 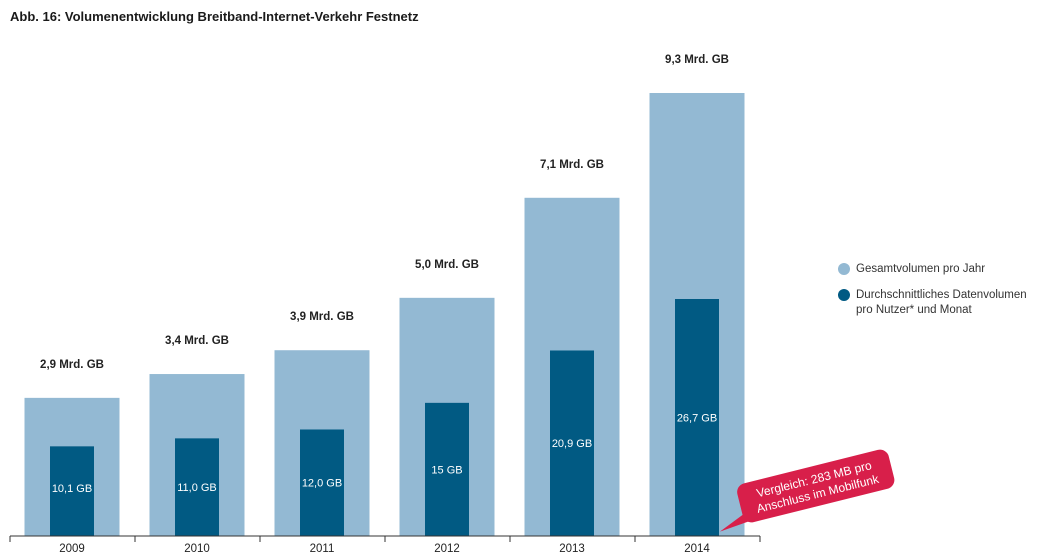 What do you see at coordinates (941, 295) in the screenshot?
I see `legend-label-average-line1: Durchschnittliches Datenvolumen` at bounding box center [941, 295].